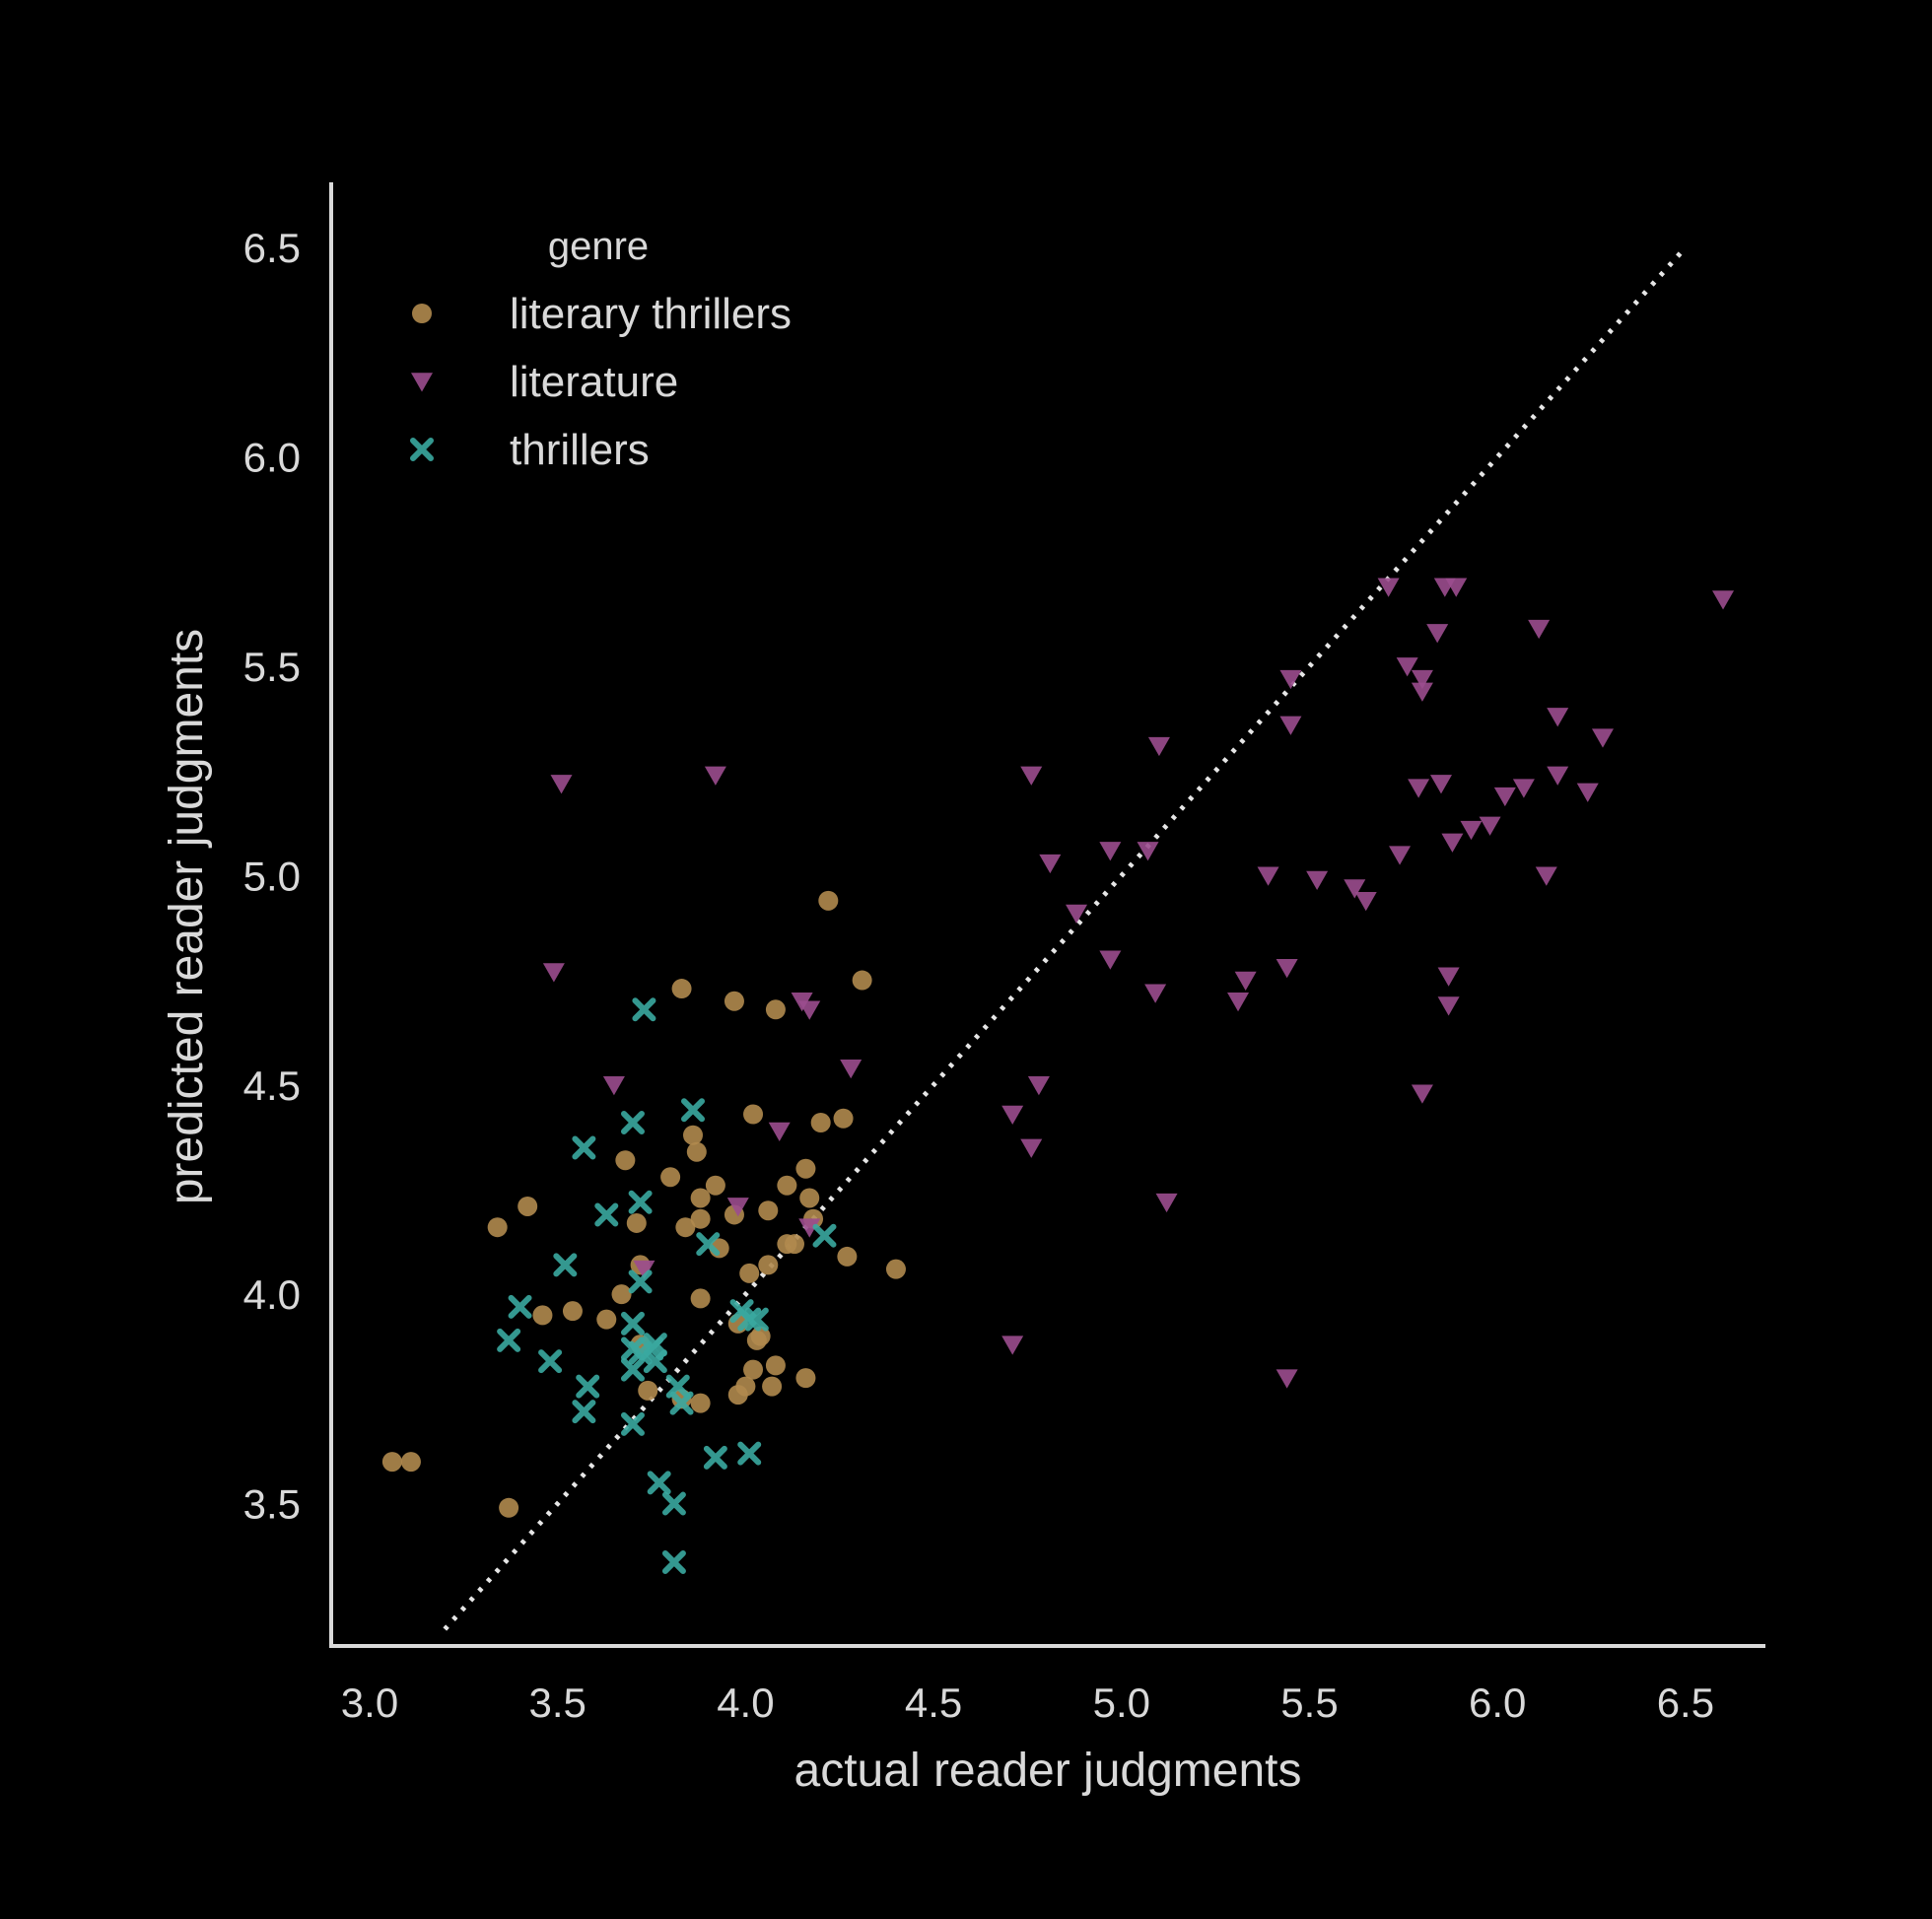 The height and width of the screenshot is (1919, 1932). What do you see at coordinates (643, 1204) in the screenshot?
I see `series-literary-thrillers` at bounding box center [643, 1204].